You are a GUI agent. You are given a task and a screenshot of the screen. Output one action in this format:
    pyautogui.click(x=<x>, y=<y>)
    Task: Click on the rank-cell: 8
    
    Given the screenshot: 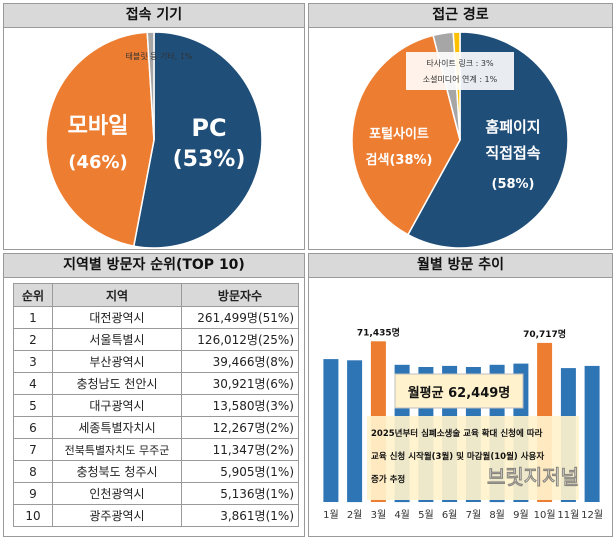 What is the action you would take?
    pyautogui.click(x=33, y=471)
    